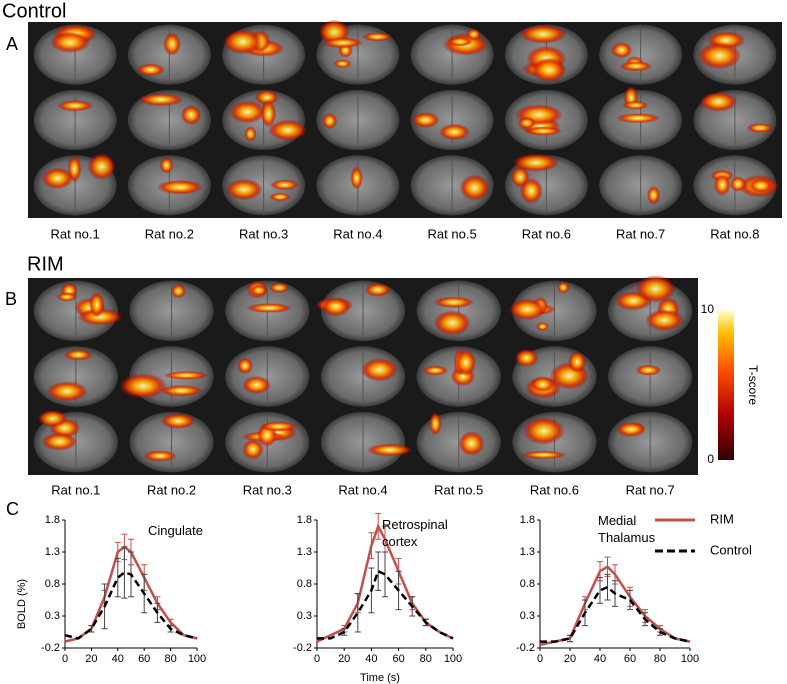  Describe the element at coordinates (11, 299) in the screenshot. I see `panel-letter: B` at that location.